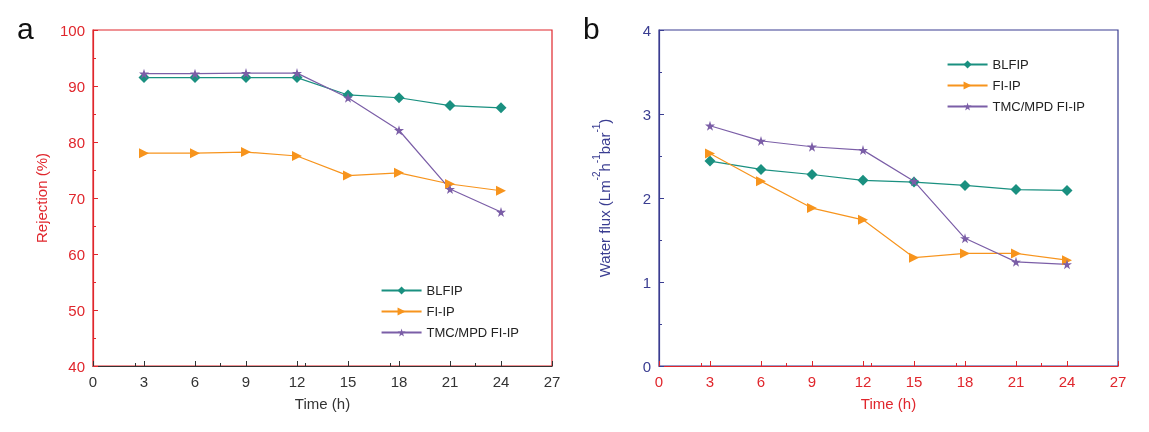 The image size is (1149, 432). What do you see at coordinates (646, 282) in the screenshot?
I see `y-tick-label: 1` at bounding box center [646, 282].